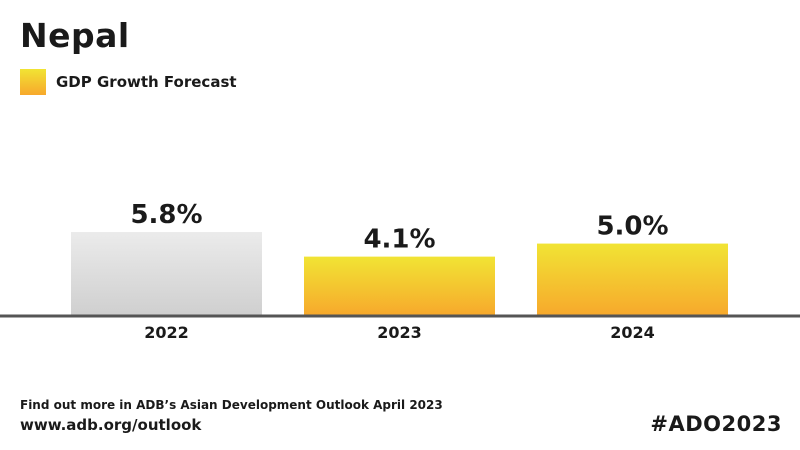  I want to click on bar-2023, so click(399, 286).